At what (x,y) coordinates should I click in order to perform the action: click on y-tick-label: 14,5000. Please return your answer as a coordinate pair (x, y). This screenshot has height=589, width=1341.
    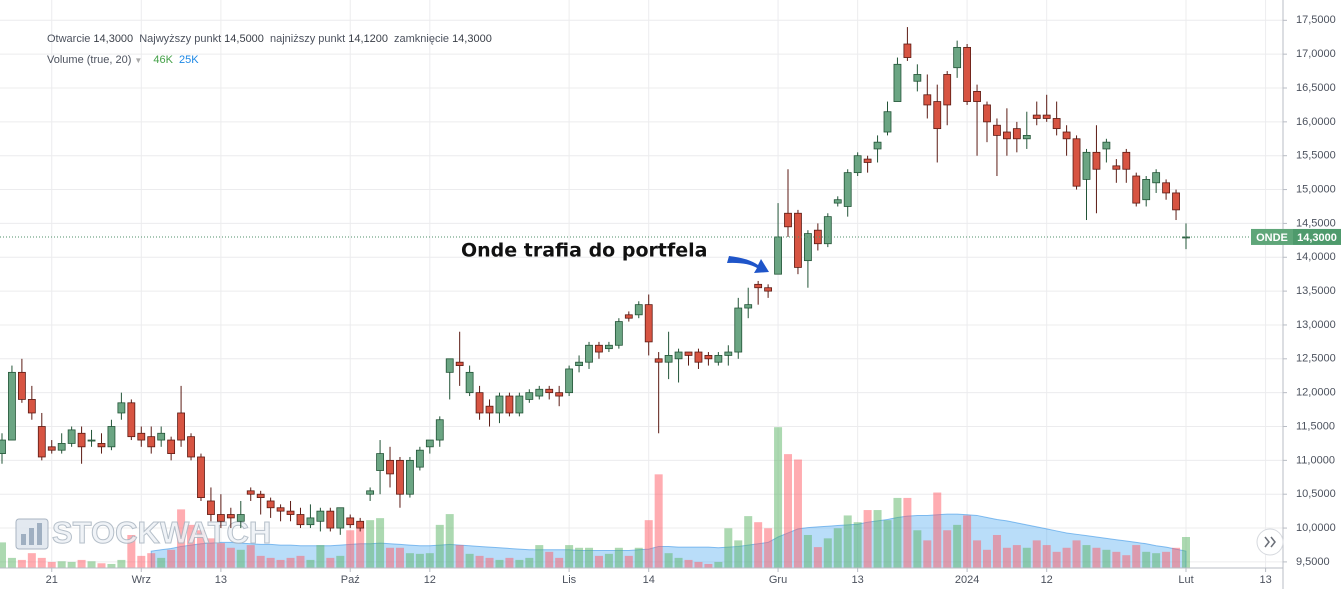
    Looking at the image, I should click on (1316, 223).